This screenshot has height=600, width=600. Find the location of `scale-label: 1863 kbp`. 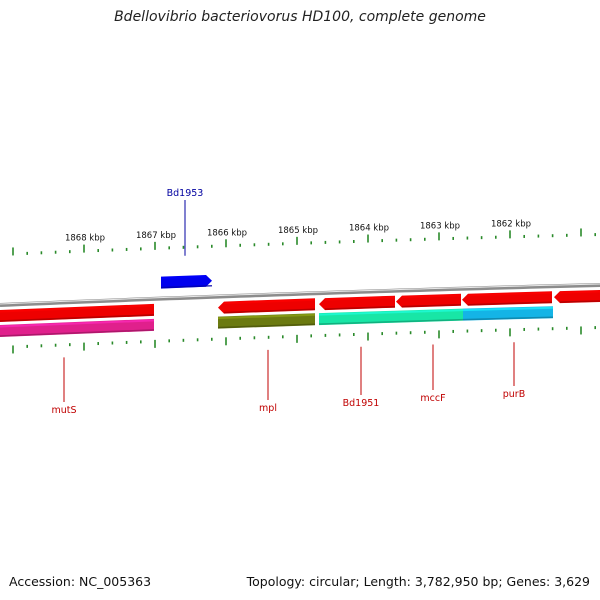

scale-label: 1863 kbp is located at coordinates (440, 226).